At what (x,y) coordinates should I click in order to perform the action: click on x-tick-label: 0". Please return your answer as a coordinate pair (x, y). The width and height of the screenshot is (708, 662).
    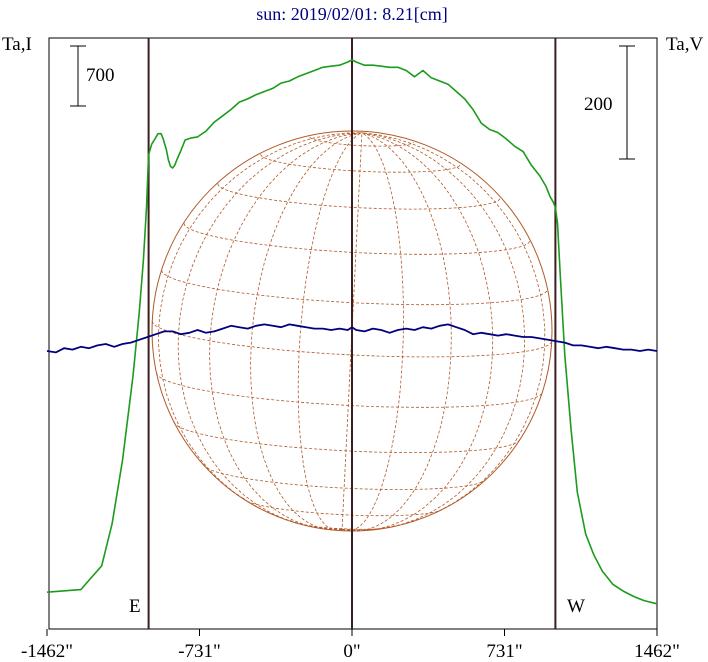
    Looking at the image, I should click on (351, 651).